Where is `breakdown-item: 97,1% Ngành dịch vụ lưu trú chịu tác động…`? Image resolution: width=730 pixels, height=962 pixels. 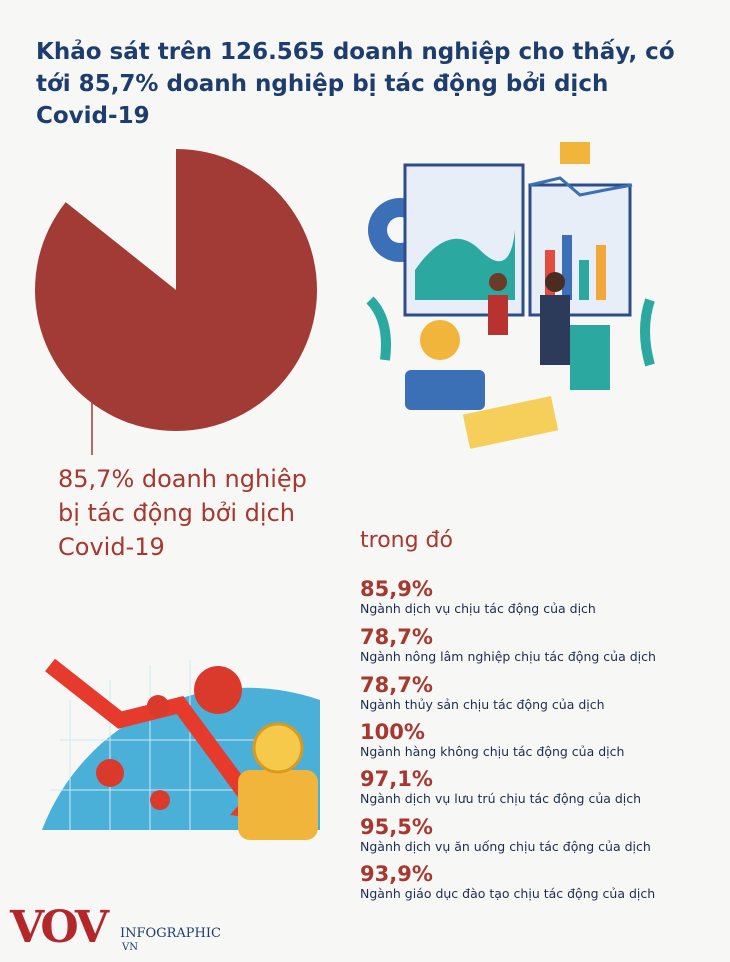 breakdown-item: 97,1% Ngành dịch vụ lưu trú chịu tác động… is located at coordinates (540, 787).